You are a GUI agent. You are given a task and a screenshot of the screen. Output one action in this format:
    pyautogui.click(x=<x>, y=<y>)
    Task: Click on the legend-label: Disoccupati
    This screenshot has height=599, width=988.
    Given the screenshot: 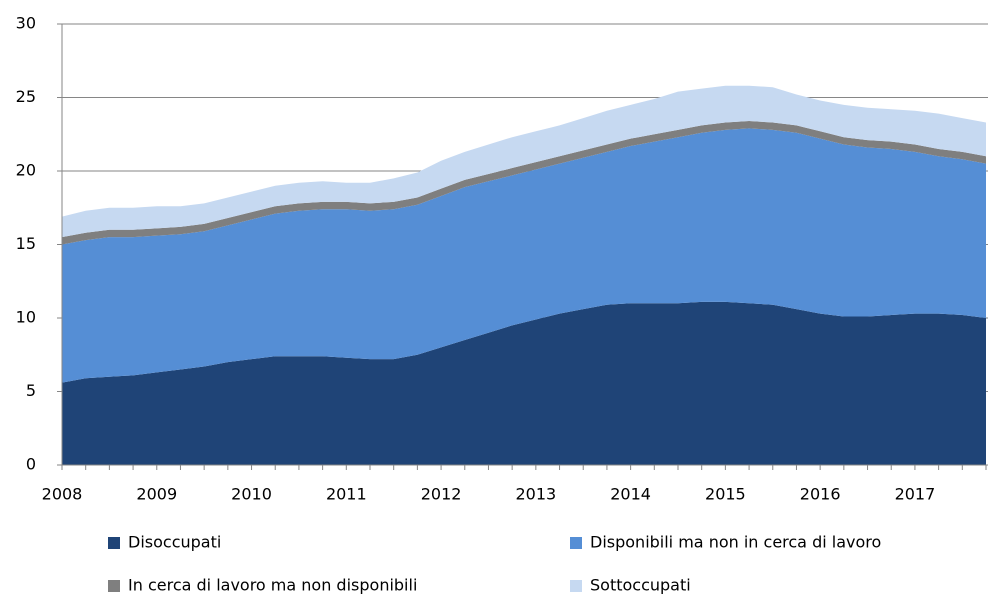 What is the action you would take?
    pyautogui.click(x=174, y=542)
    